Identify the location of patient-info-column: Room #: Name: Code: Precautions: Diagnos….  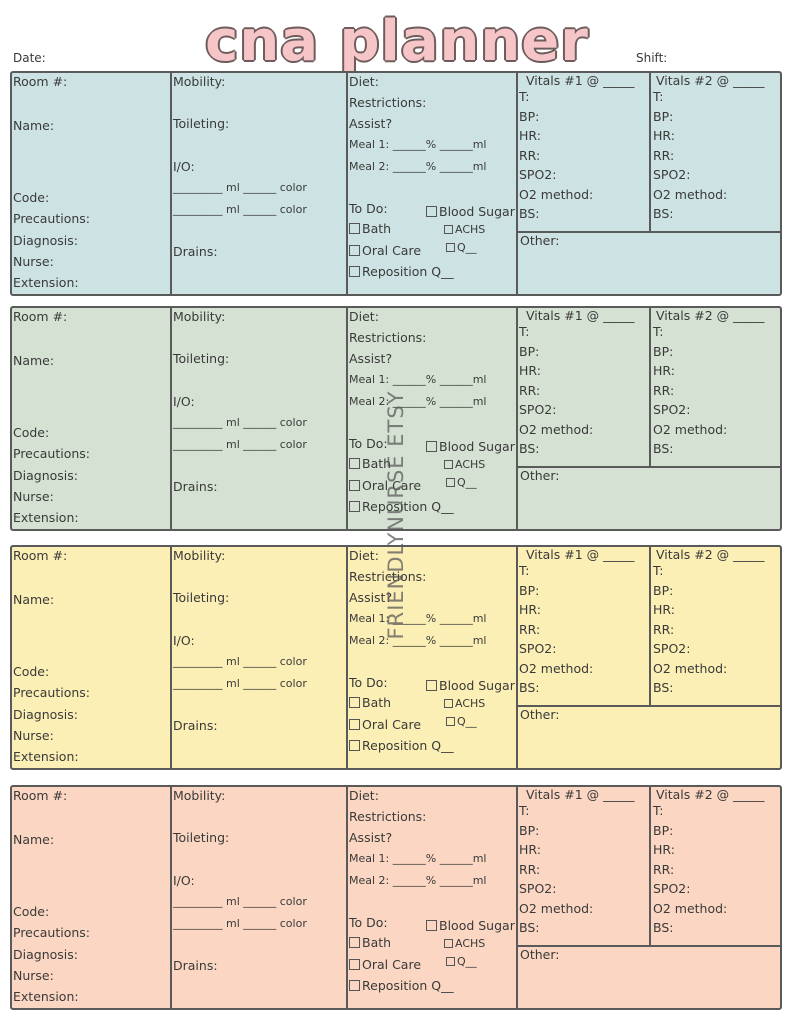
(92, 657).